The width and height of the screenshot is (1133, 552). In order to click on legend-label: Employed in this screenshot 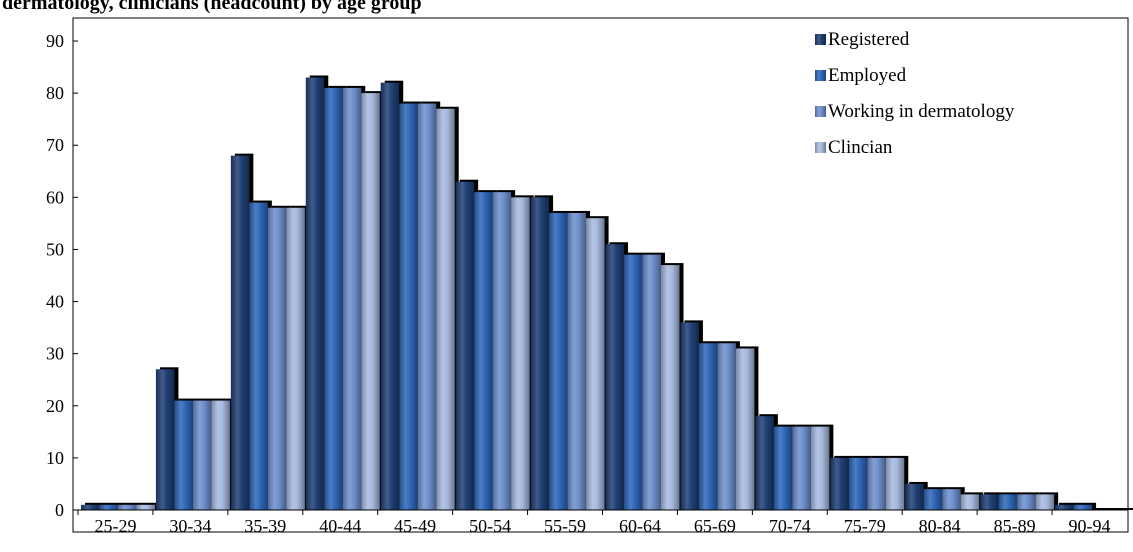, I will do `click(867, 75)`.